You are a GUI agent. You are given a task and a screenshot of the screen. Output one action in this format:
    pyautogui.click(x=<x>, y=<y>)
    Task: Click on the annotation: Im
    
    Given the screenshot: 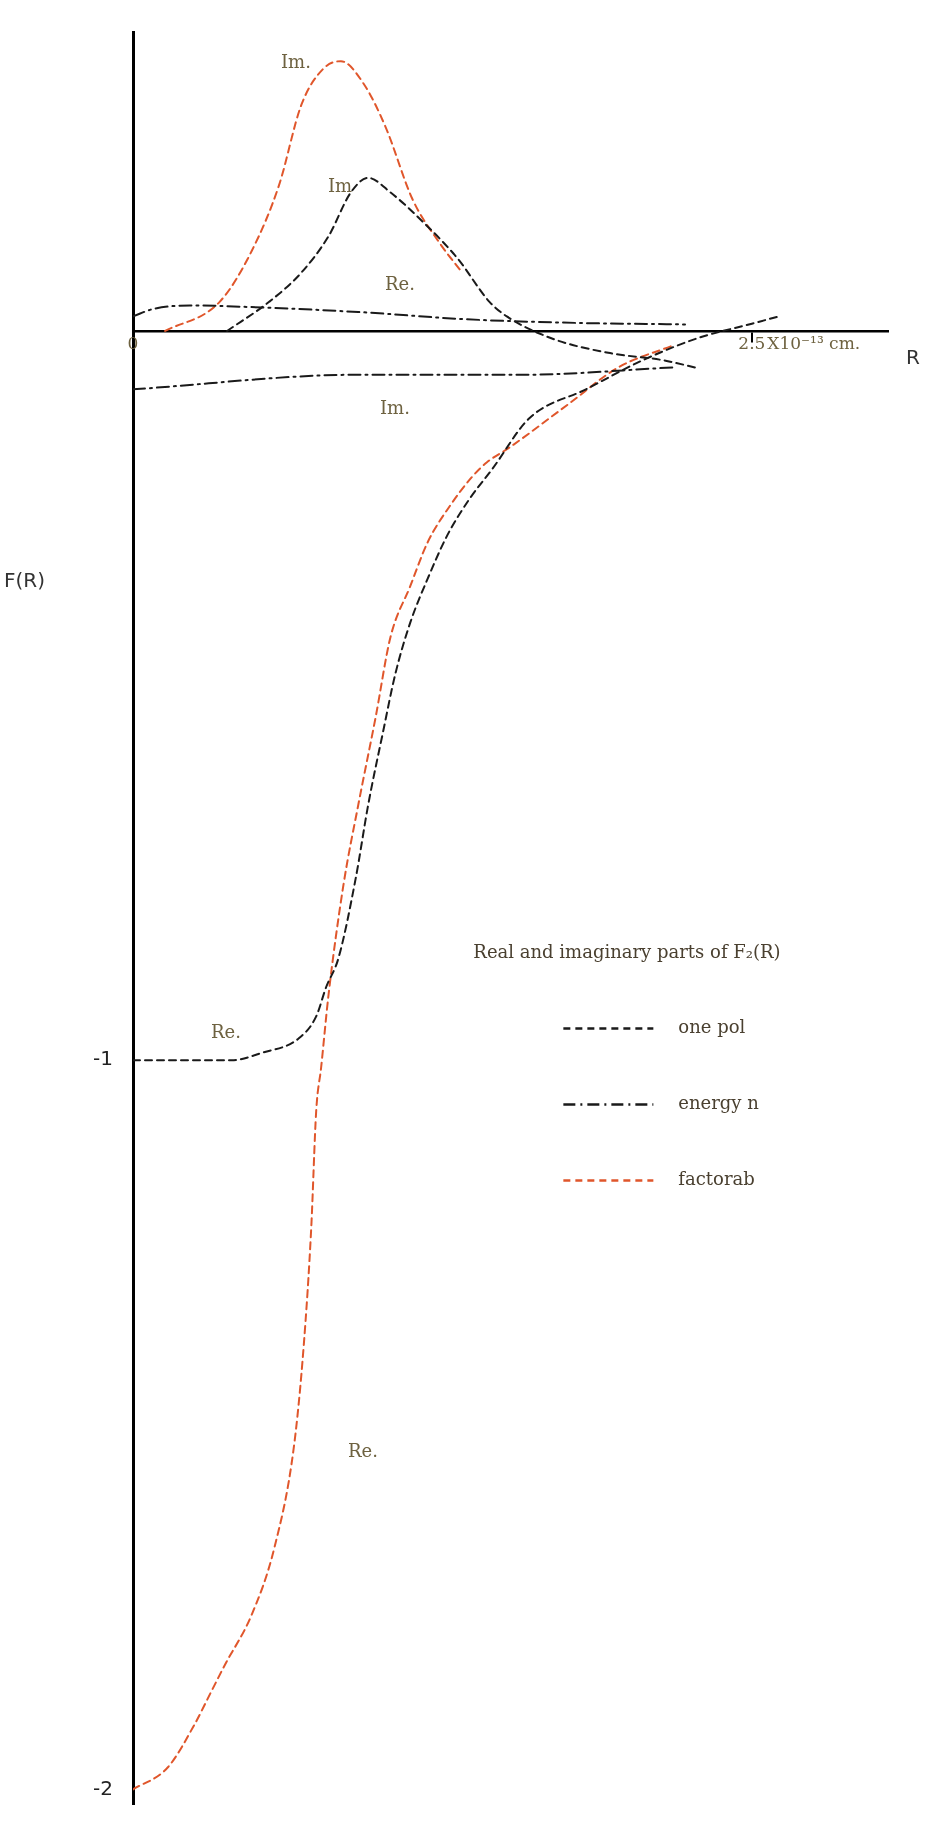 What is the action you would take?
    pyautogui.click(x=340, y=185)
    